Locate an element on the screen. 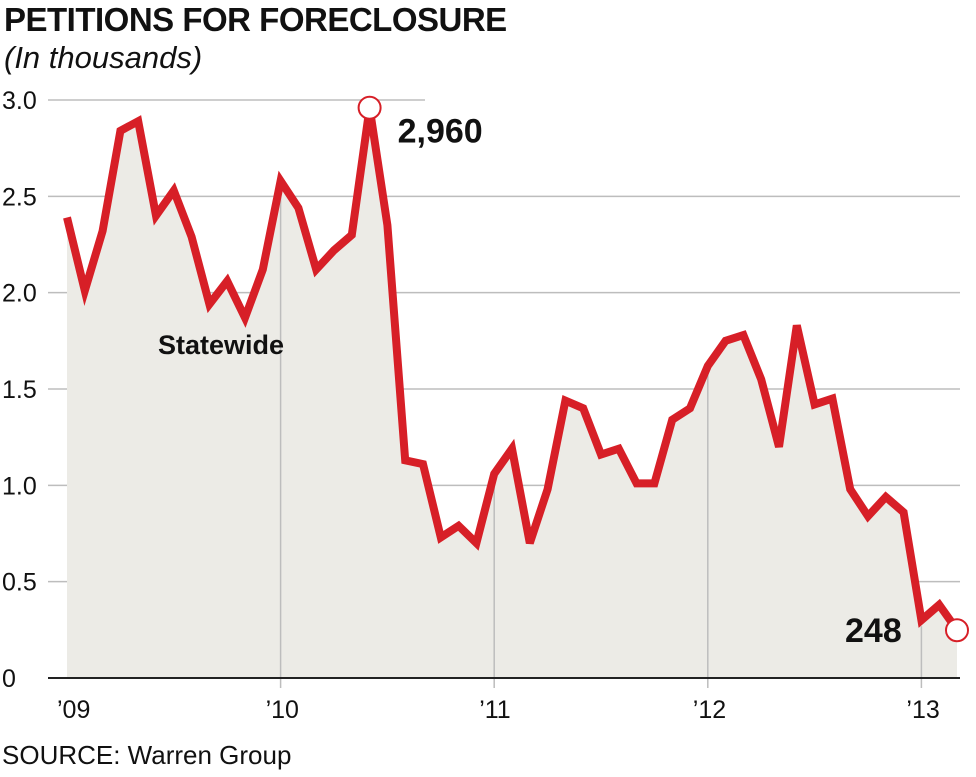  chart-subtitle: (In thousands) is located at coordinates (103, 57).